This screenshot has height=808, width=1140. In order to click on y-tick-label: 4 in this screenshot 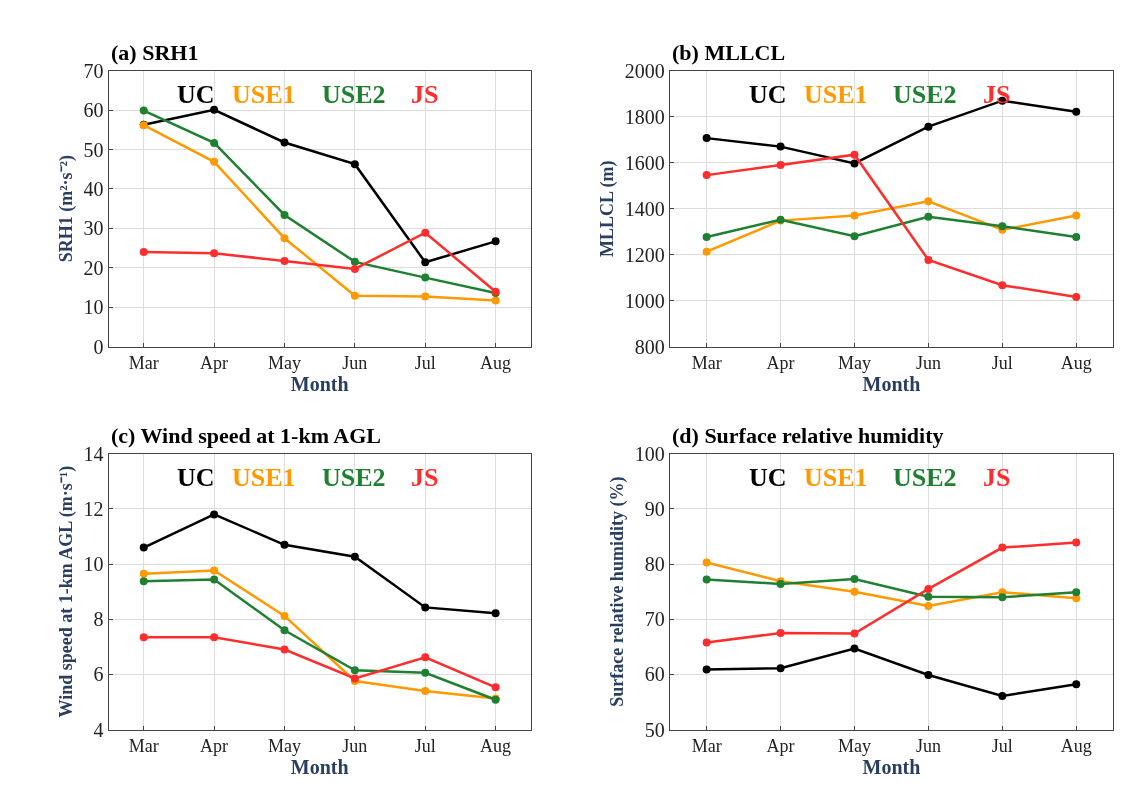, I will do `click(98, 729)`.